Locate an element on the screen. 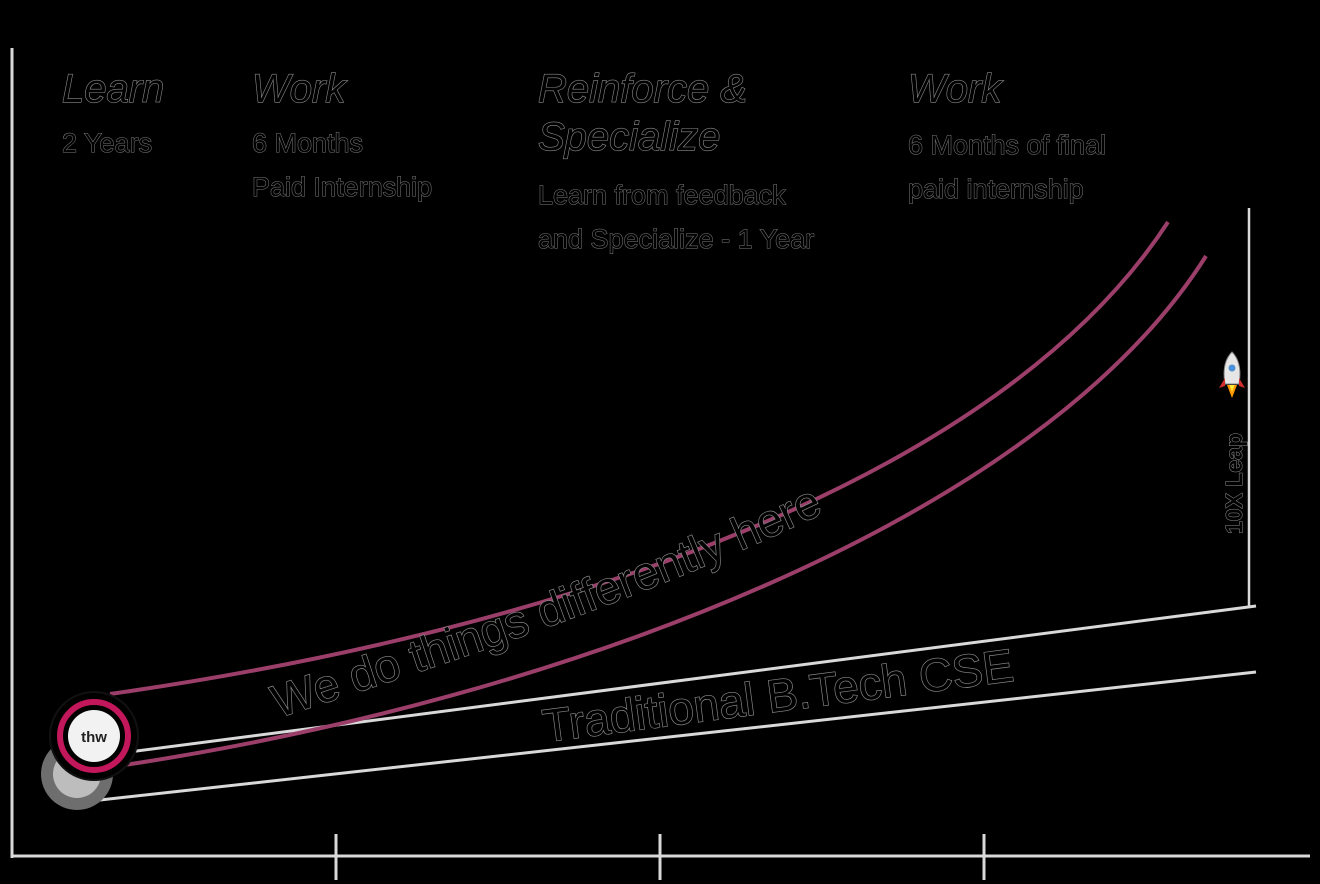  stage-4-desc-line-1: 6 Months of final is located at coordinates (1007, 145).